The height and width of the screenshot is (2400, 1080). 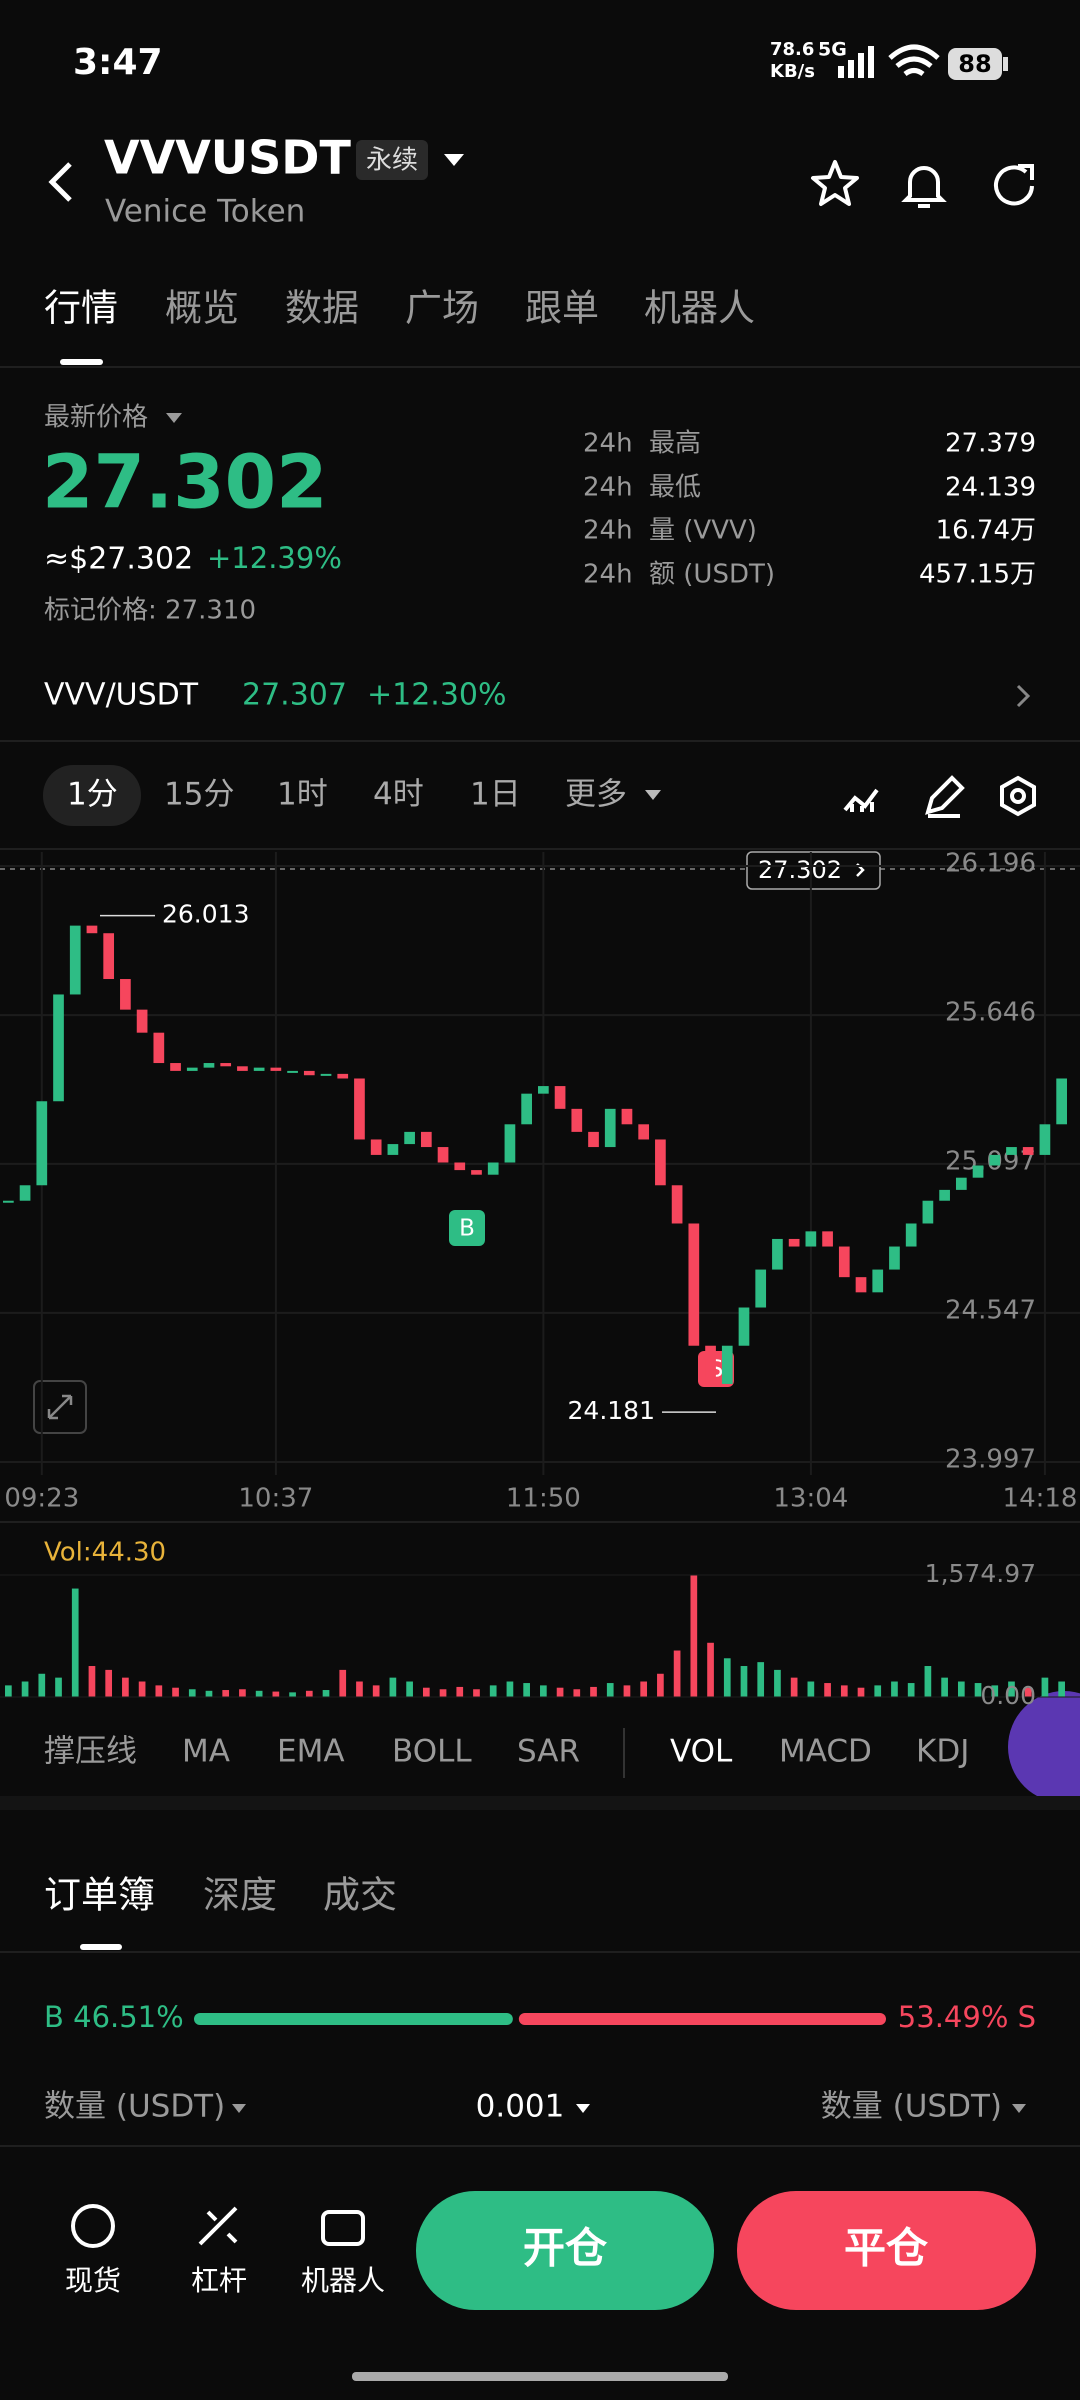 What do you see at coordinates (206, 1752) in the screenshot?
I see `indicator: MA` at bounding box center [206, 1752].